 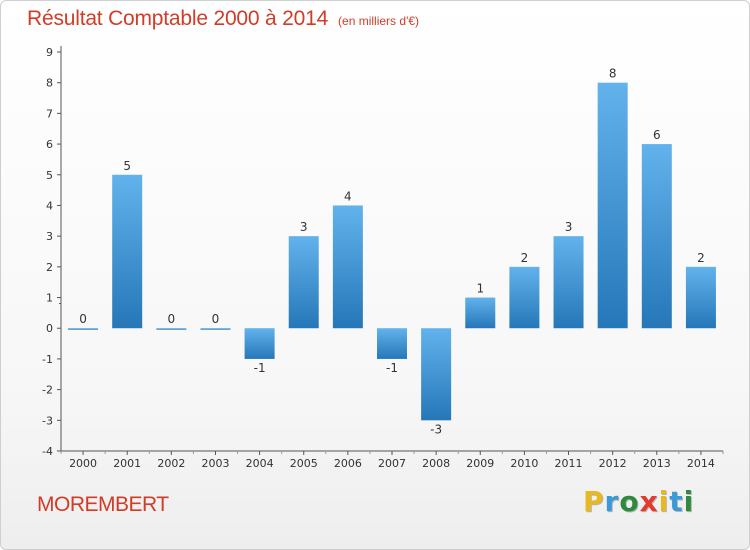 What do you see at coordinates (49, 267) in the screenshot?
I see `y-tick-label: 2` at bounding box center [49, 267].